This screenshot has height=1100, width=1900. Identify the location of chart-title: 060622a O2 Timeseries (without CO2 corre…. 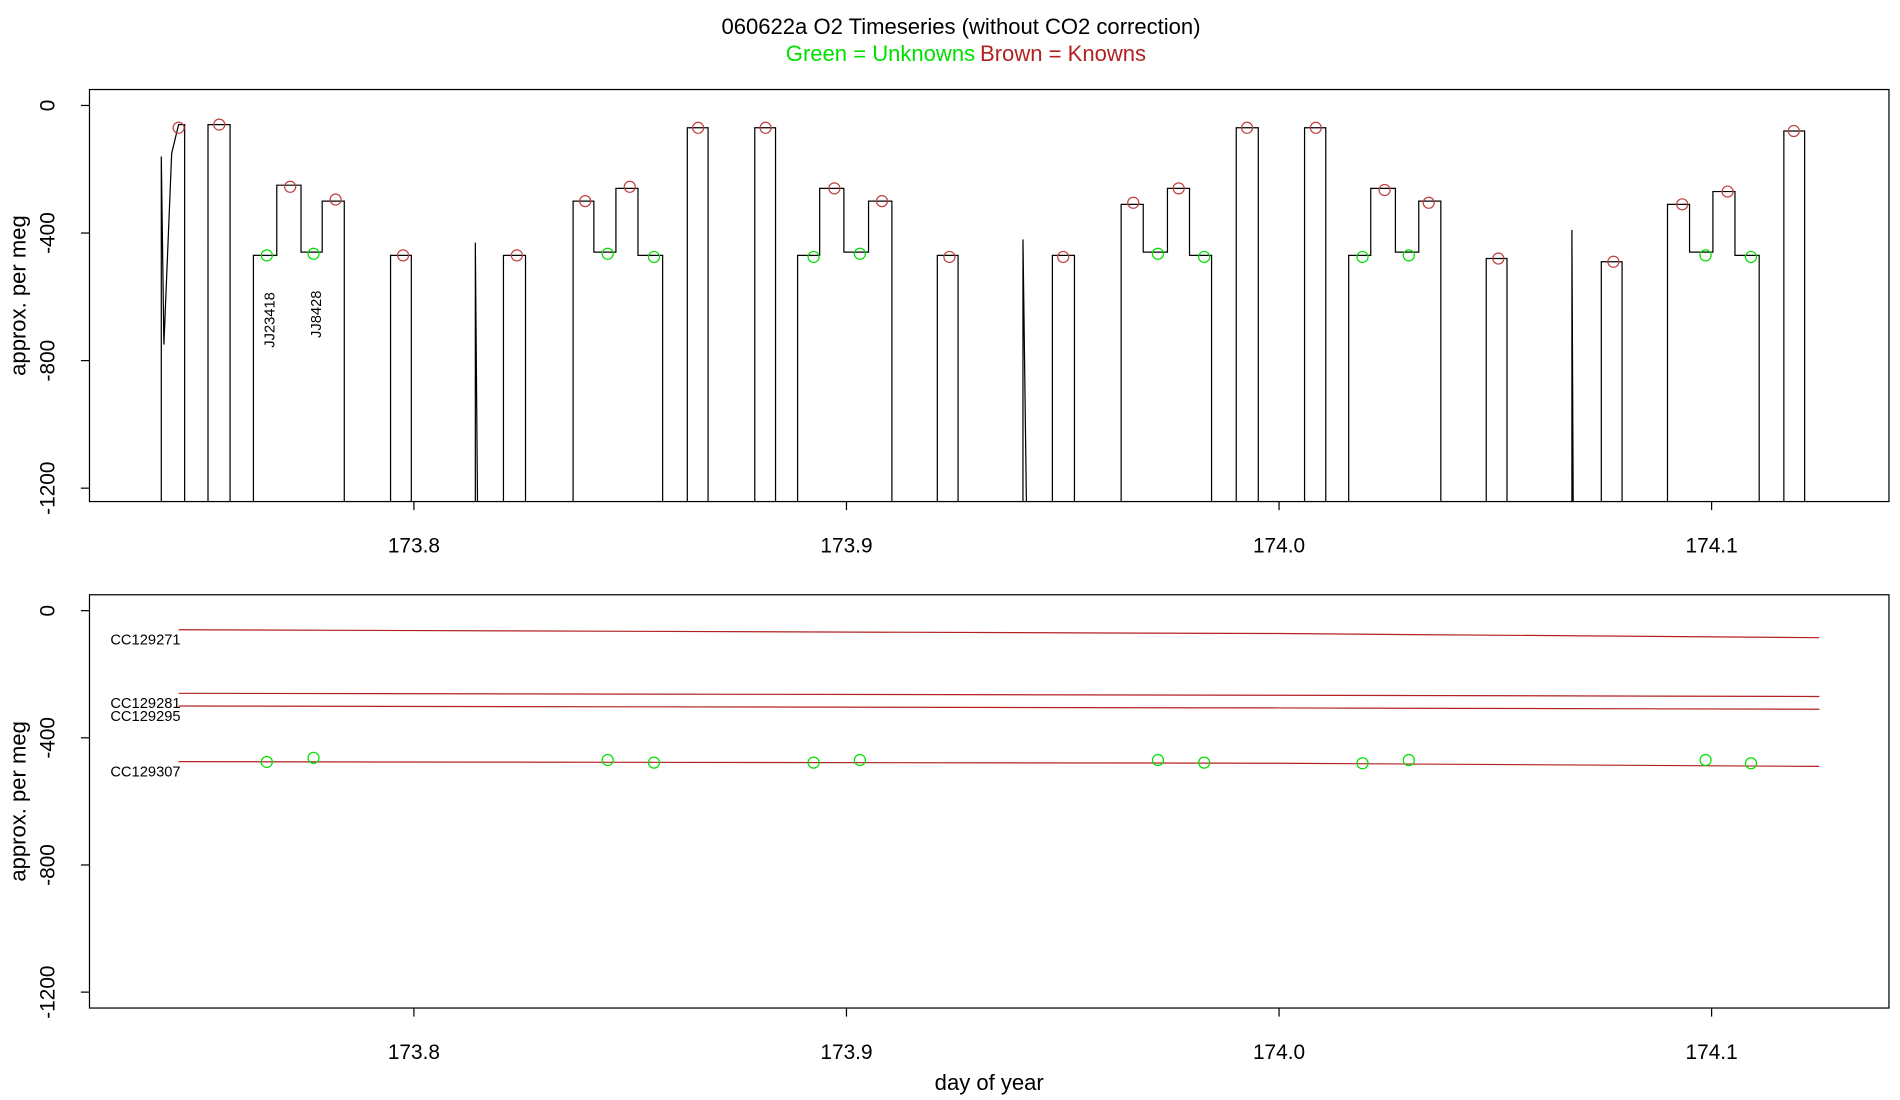
(961, 26).